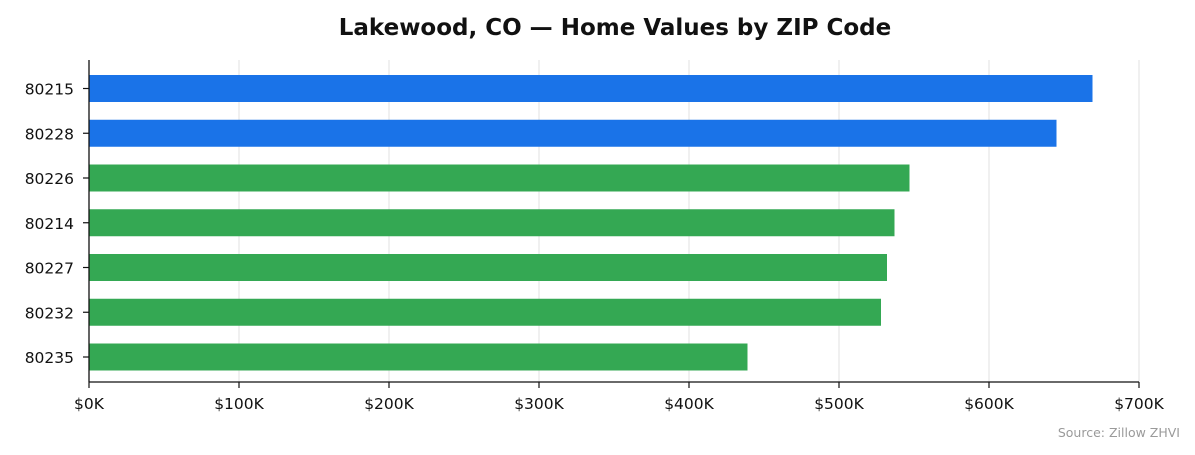 This screenshot has height=455, width=1195. What do you see at coordinates (389, 404) in the screenshot?
I see `x-tick-label: $200K` at bounding box center [389, 404].